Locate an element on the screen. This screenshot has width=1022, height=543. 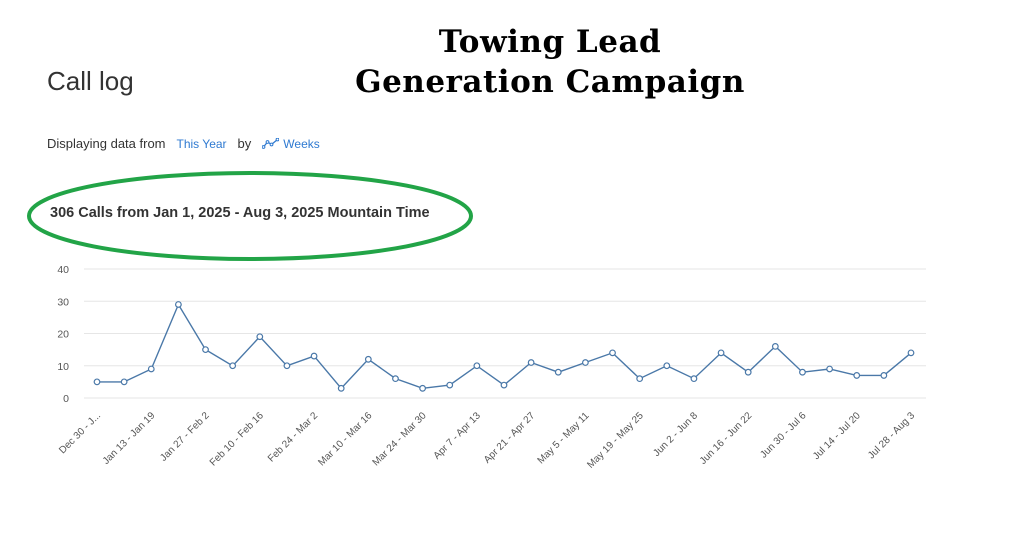
interval-label: Weeks is located at coordinates (301, 143).